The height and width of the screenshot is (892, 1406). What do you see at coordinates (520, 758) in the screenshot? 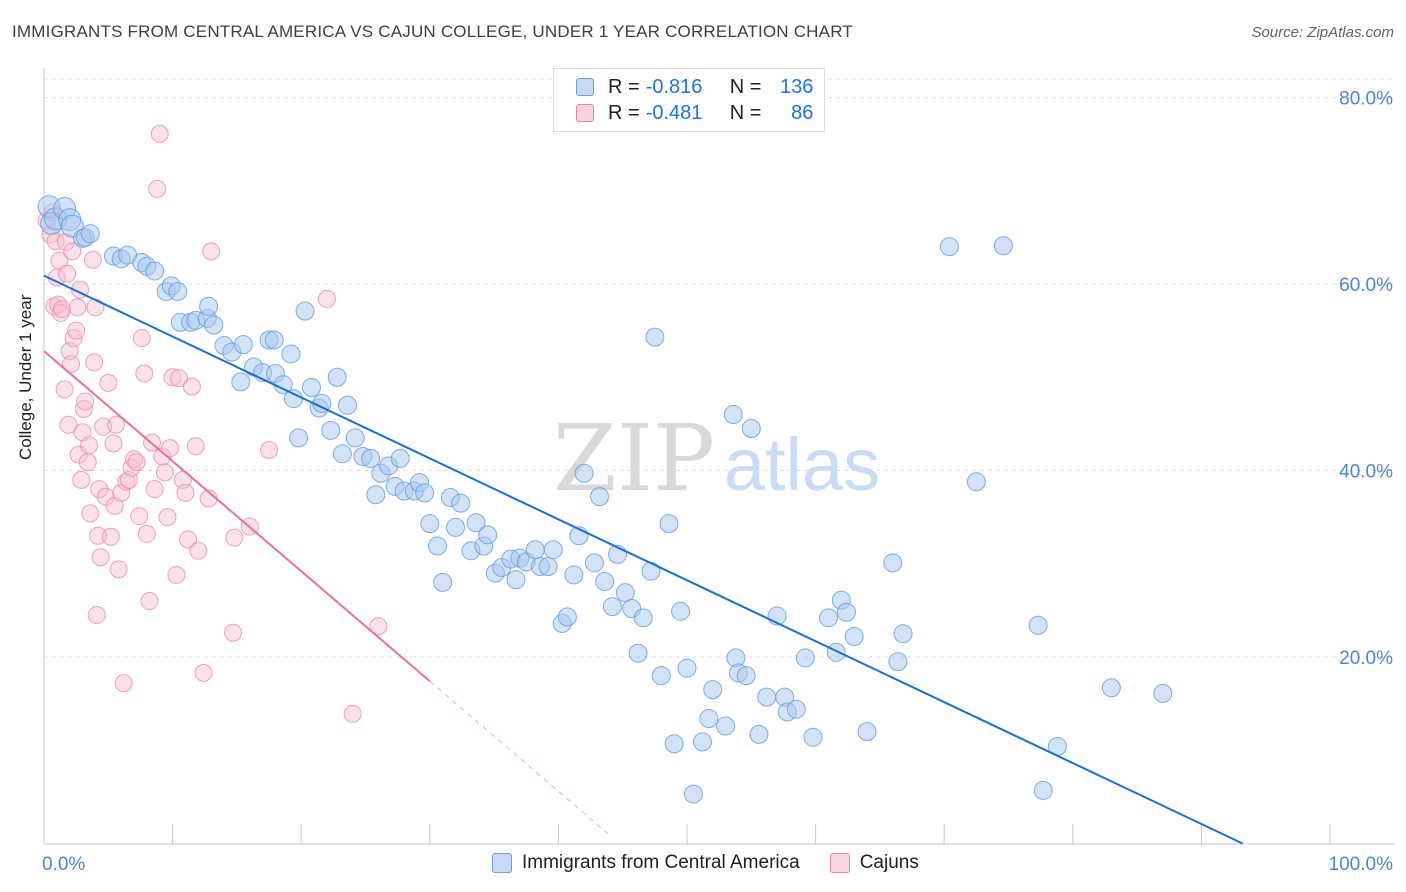
I see `cajuns-trend-extension` at bounding box center [520, 758].